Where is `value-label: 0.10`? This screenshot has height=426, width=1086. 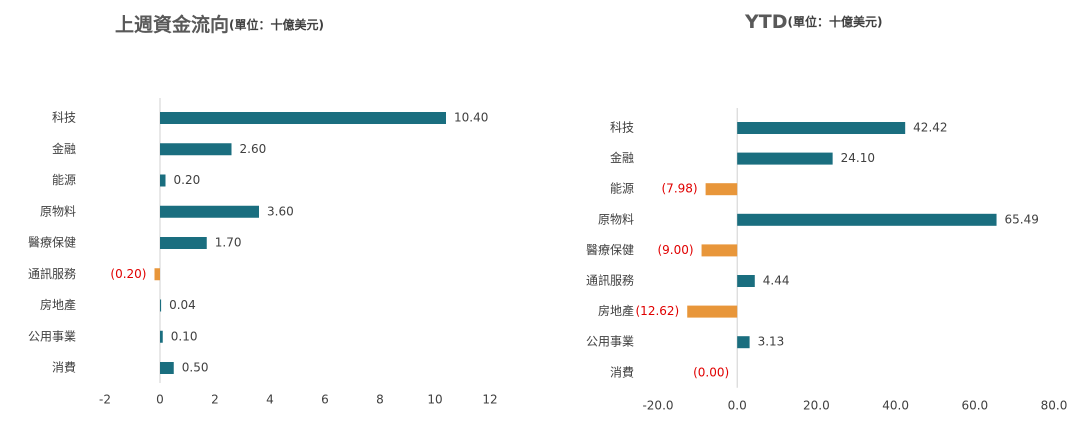
value-label: 0.10 is located at coordinates (184, 336).